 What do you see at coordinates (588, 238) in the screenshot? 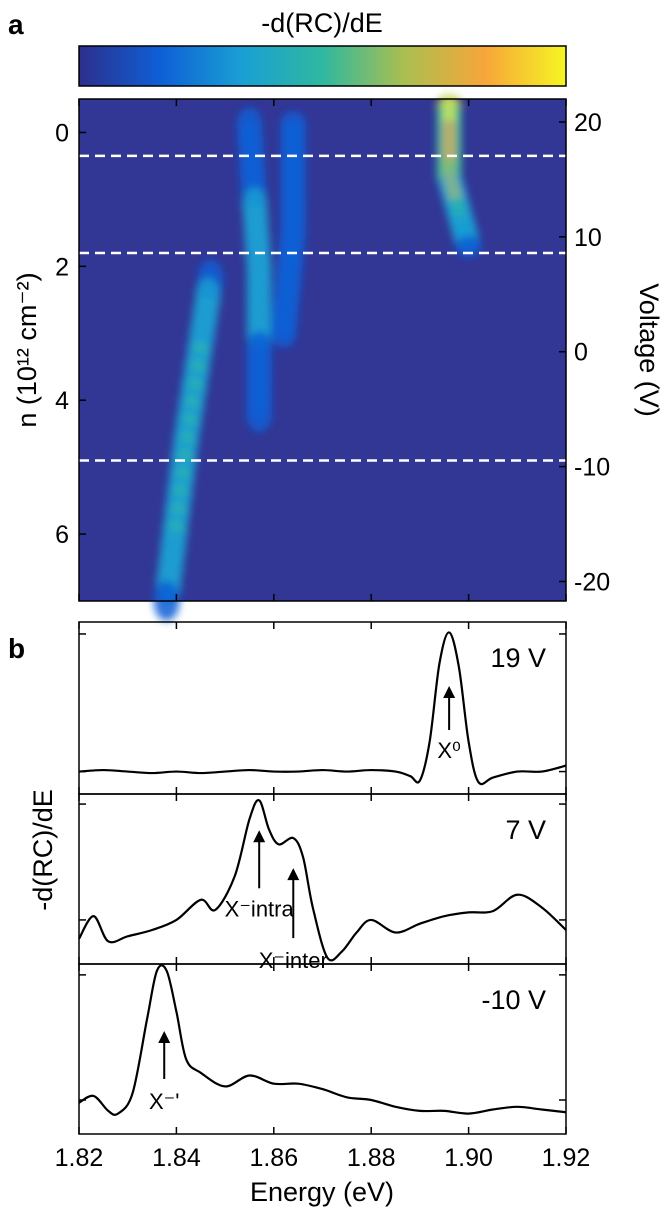
I see `heatmap-y2-tick-label: 10` at bounding box center [588, 238].